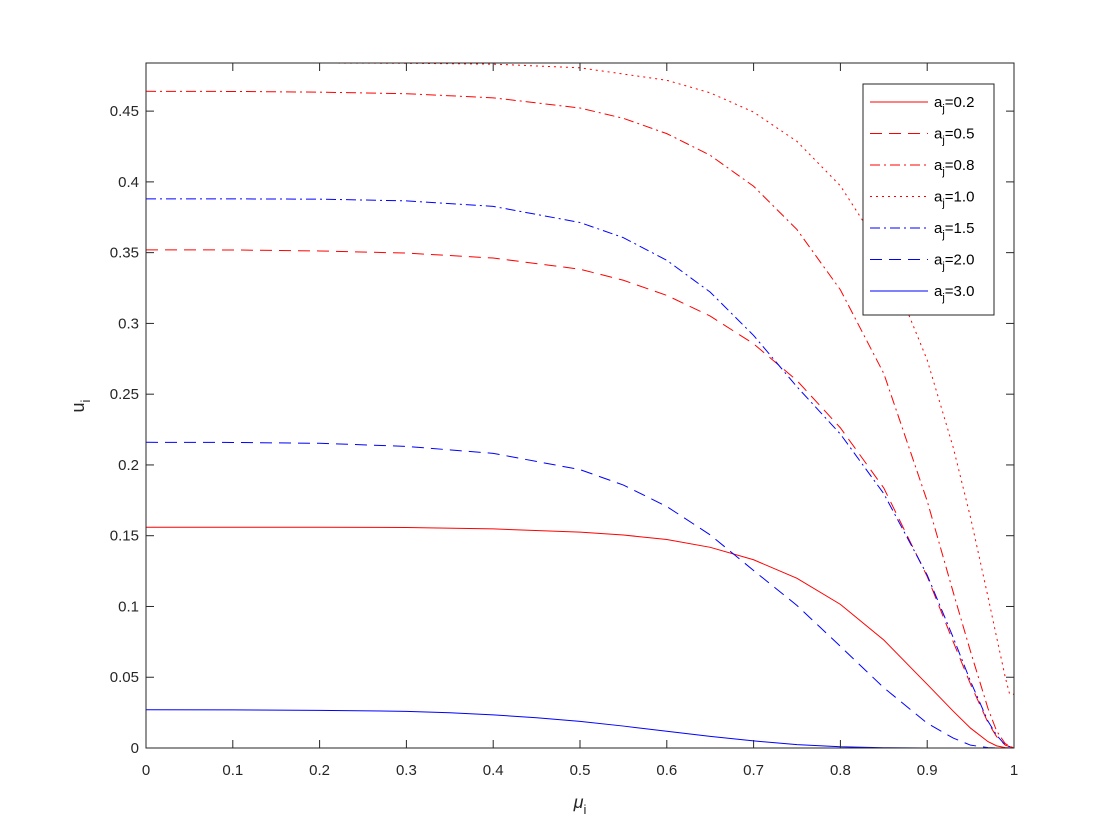 The image size is (1120, 840). Describe the element at coordinates (124, 677) in the screenshot. I see `y-tick-label: 0.05` at that location.